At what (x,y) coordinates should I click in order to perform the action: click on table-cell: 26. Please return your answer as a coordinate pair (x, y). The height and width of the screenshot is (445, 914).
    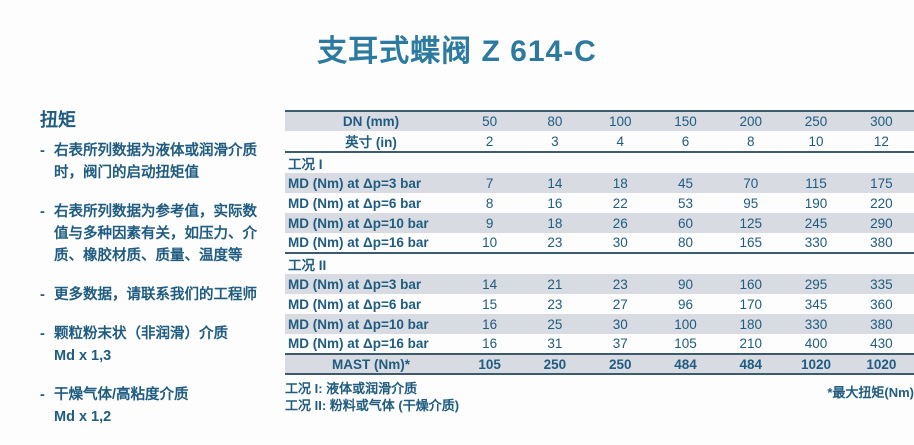
    Looking at the image, I should click on (620, 223).